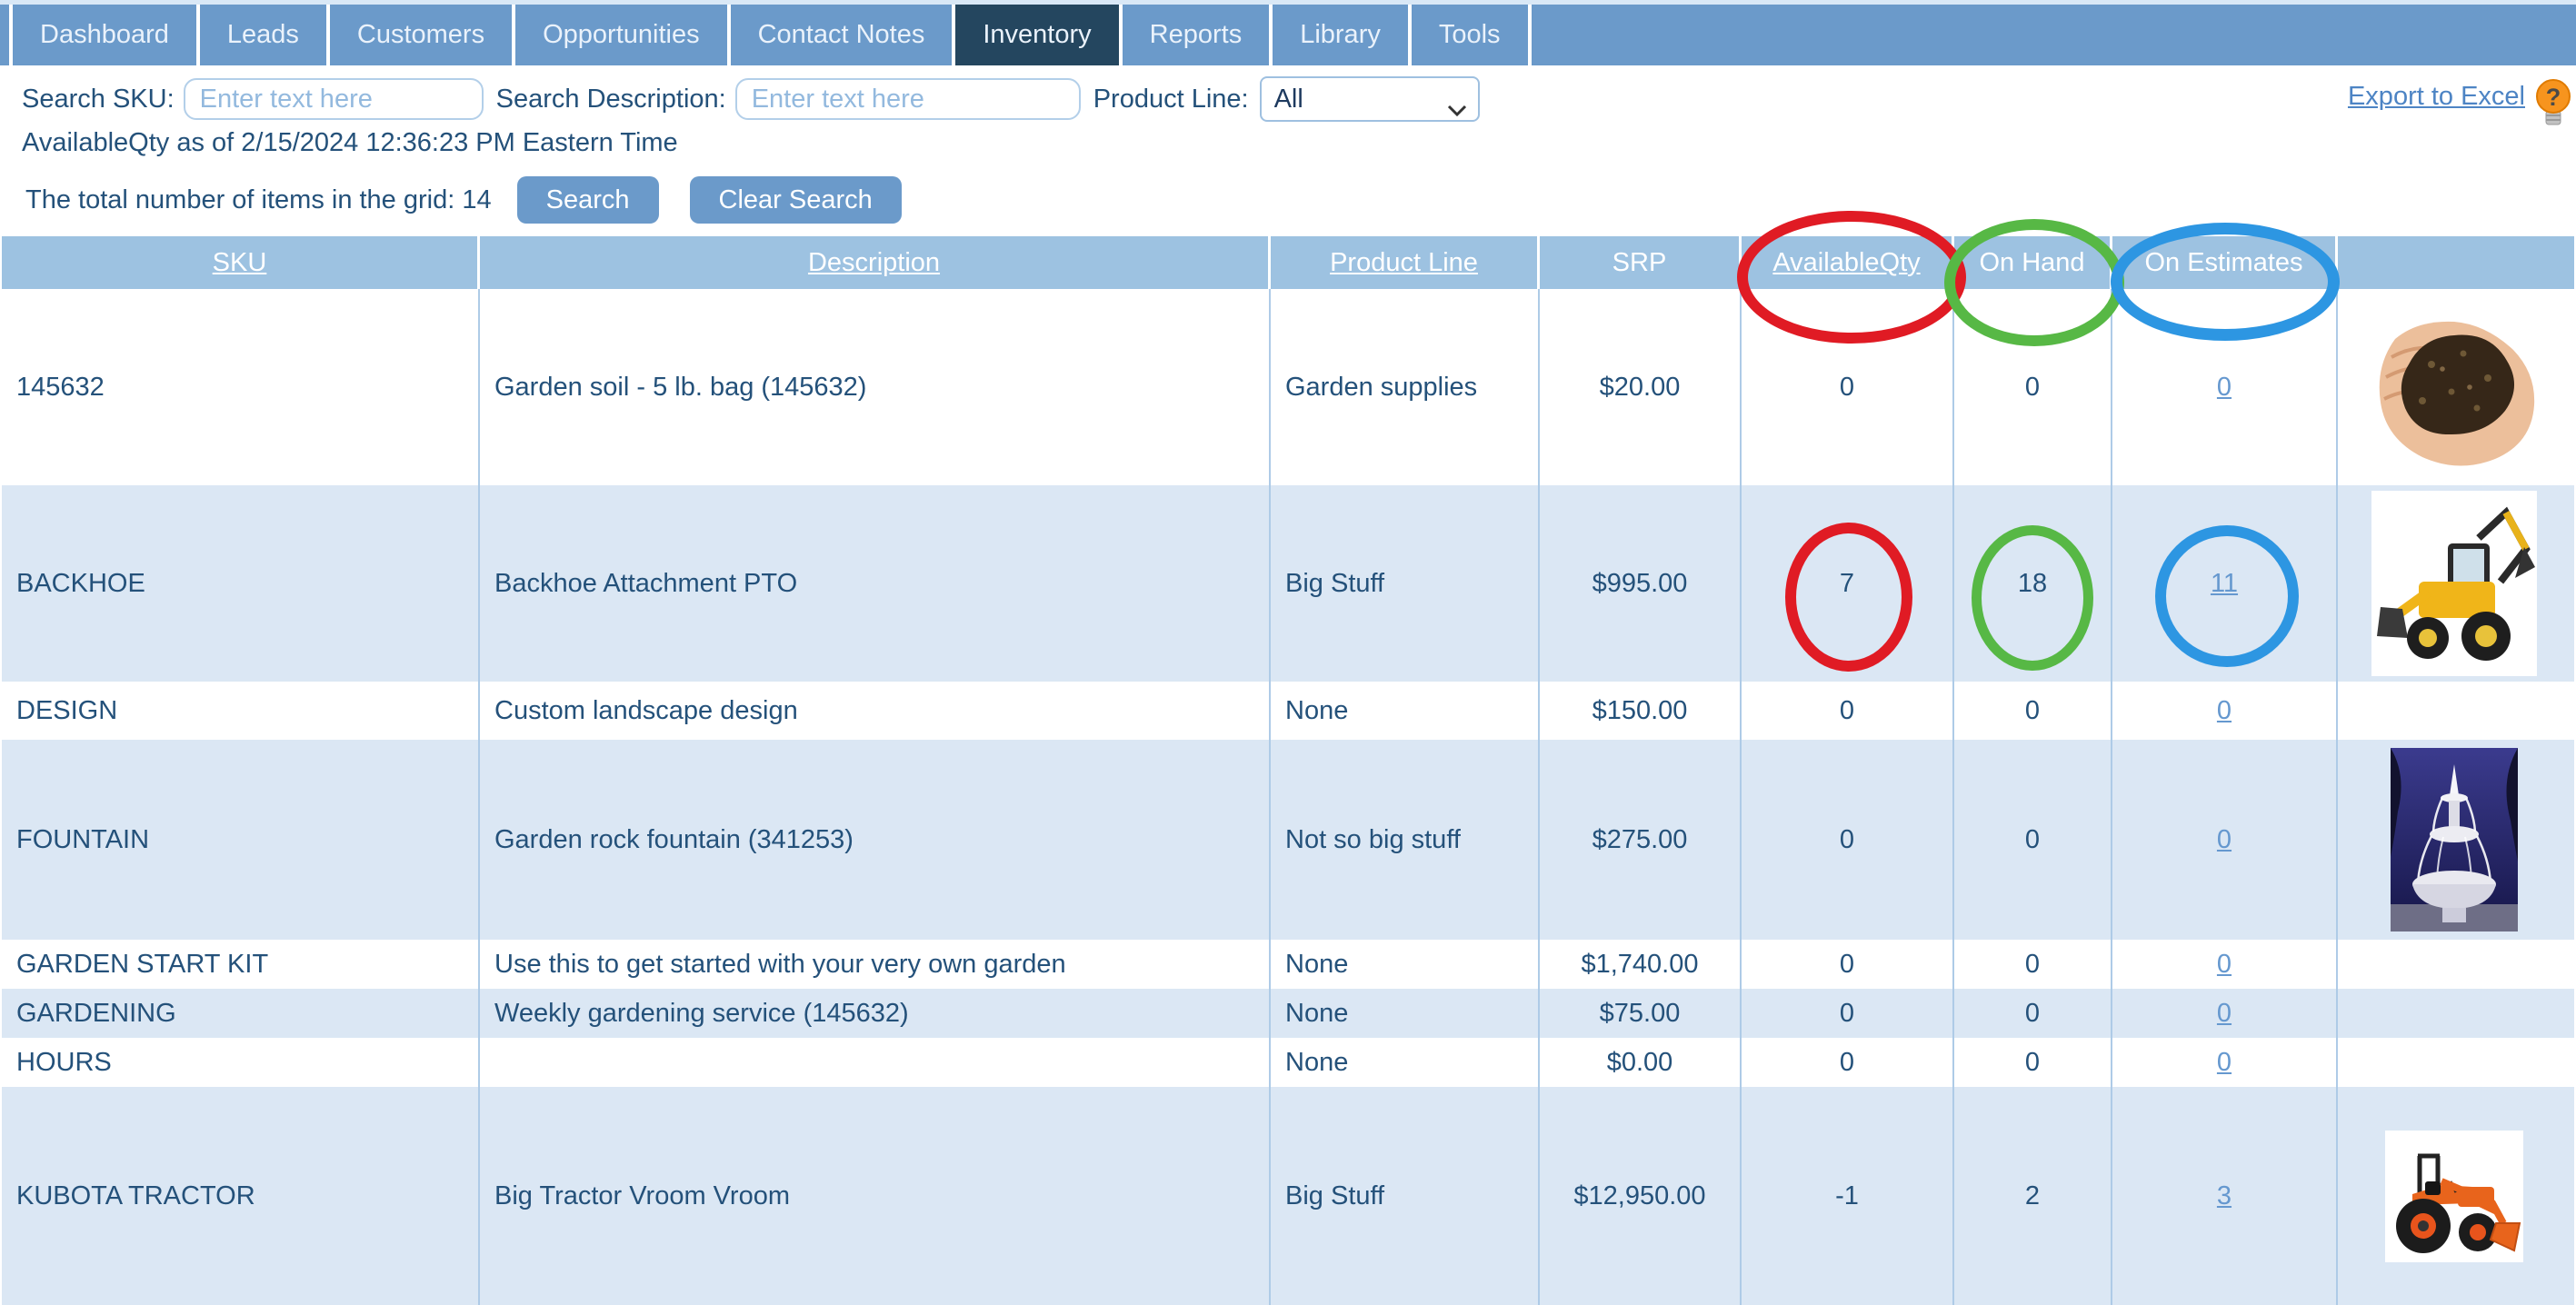 Image resolution: width=2576 pixels, height=1305 pixels. I want to click on product-image-kubota-tractor, so click(2454, 1196).